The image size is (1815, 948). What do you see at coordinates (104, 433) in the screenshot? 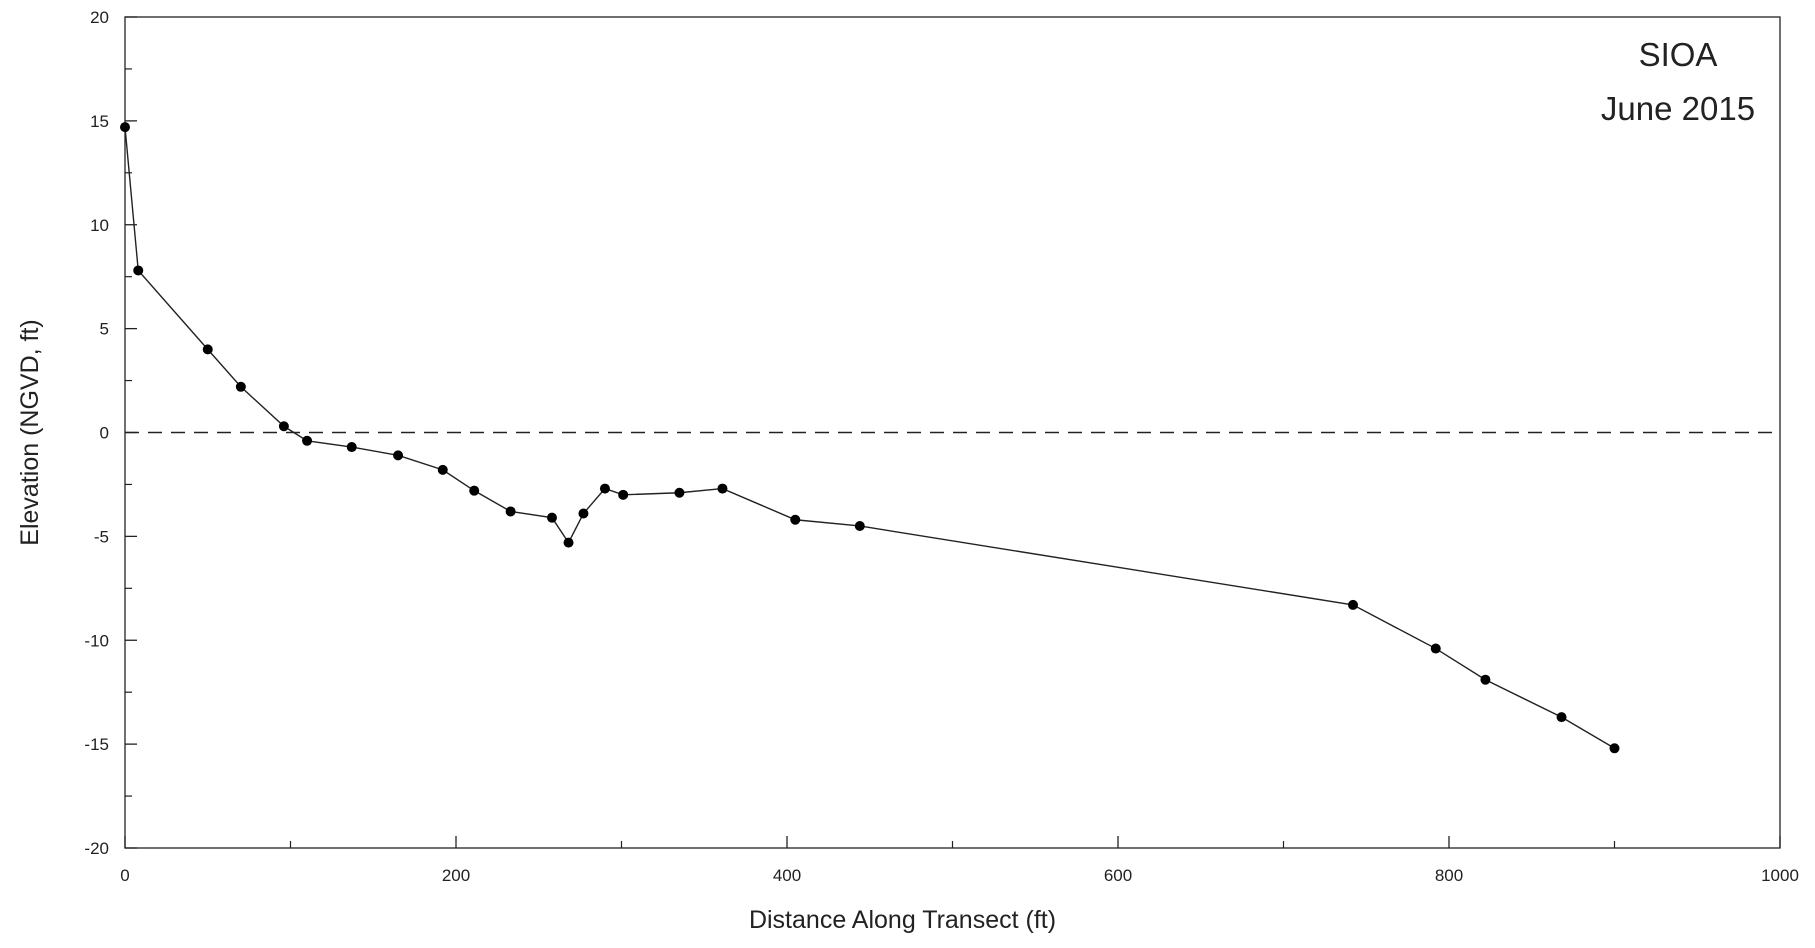
I see `y-tick-label: 0` at bounding box center [104, 433].